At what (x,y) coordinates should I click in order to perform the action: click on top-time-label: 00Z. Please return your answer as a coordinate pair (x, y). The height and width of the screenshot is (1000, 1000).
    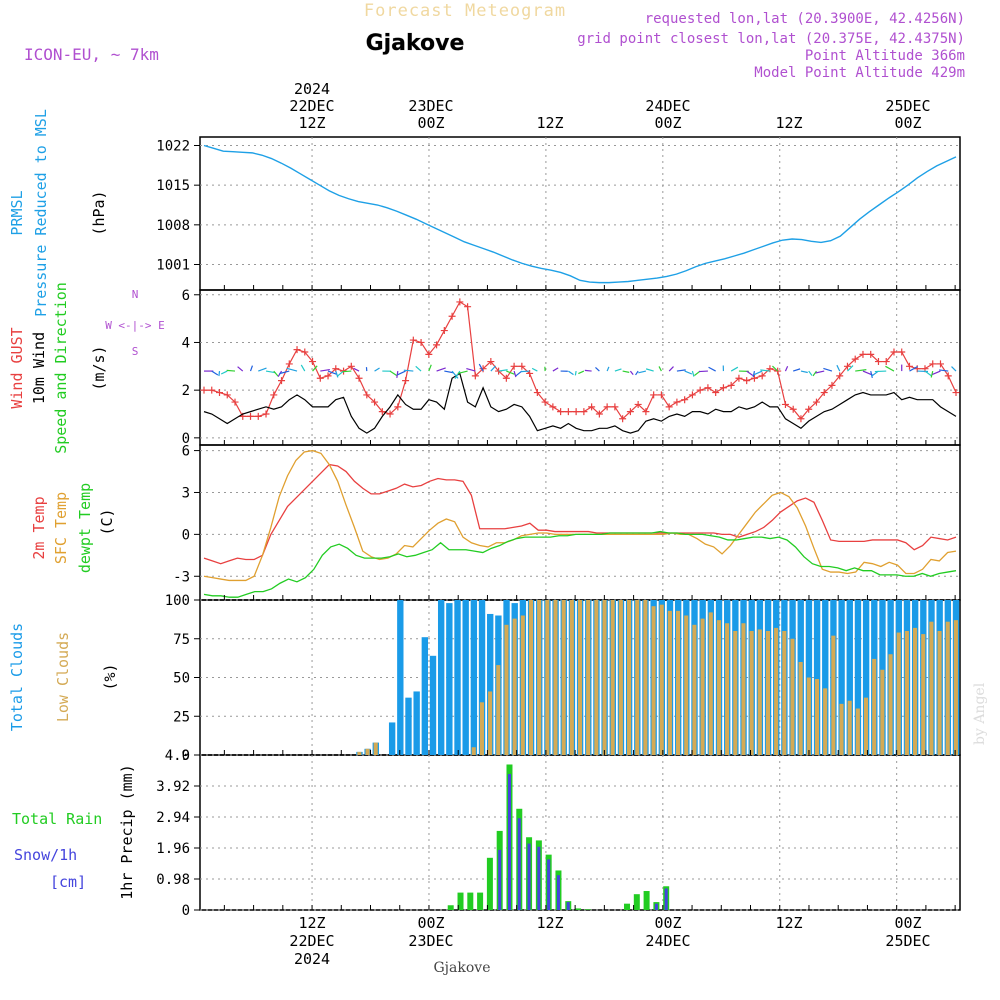
    Looking at the image, I should click on (667, 123).